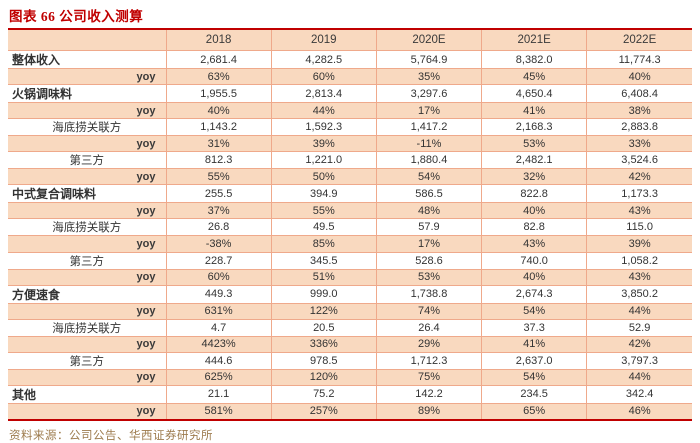 The height and width of the screenshot is (443, 700). What do you see at coordinates (87, 360) in the screenshot?
I see `row-label: 第三方` at bounding box center [87, 360].